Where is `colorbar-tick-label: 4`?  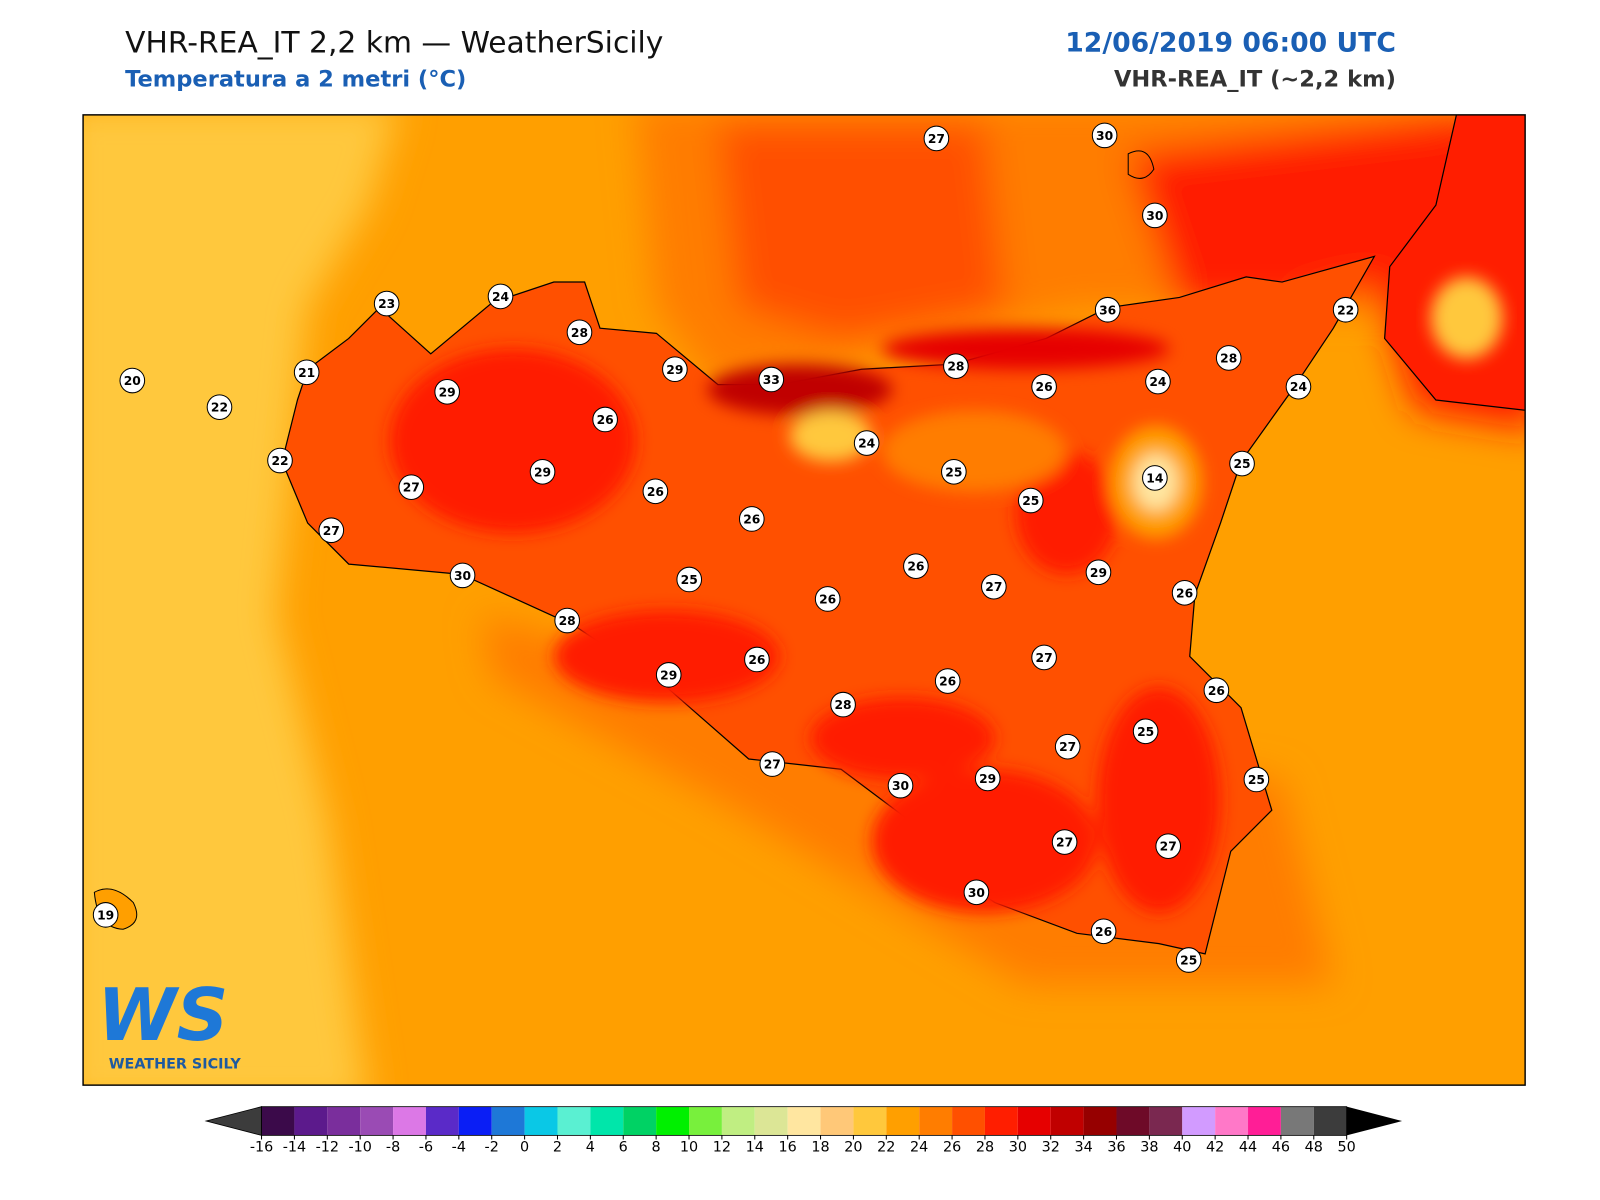
colorbar-tick-label: 4 is located at coordinates (590, 1148).